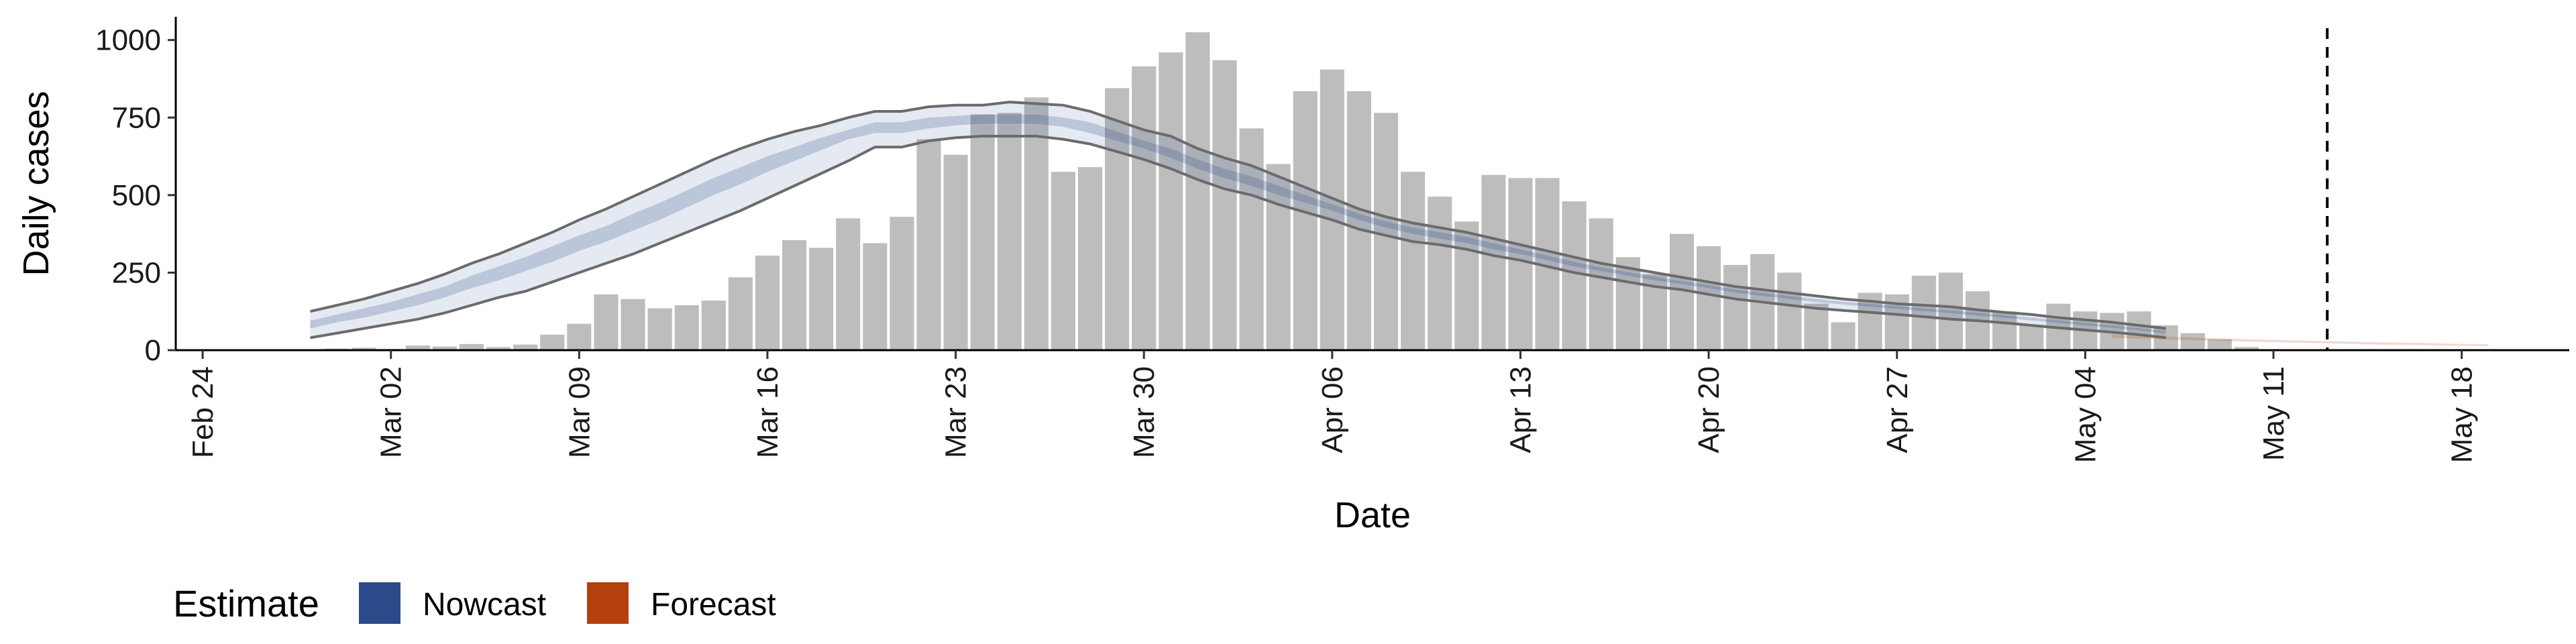 Image resolution: width=2576 pixels, height=644 pixels. I want to click on y-tick-label: 0, so click(153, 350).